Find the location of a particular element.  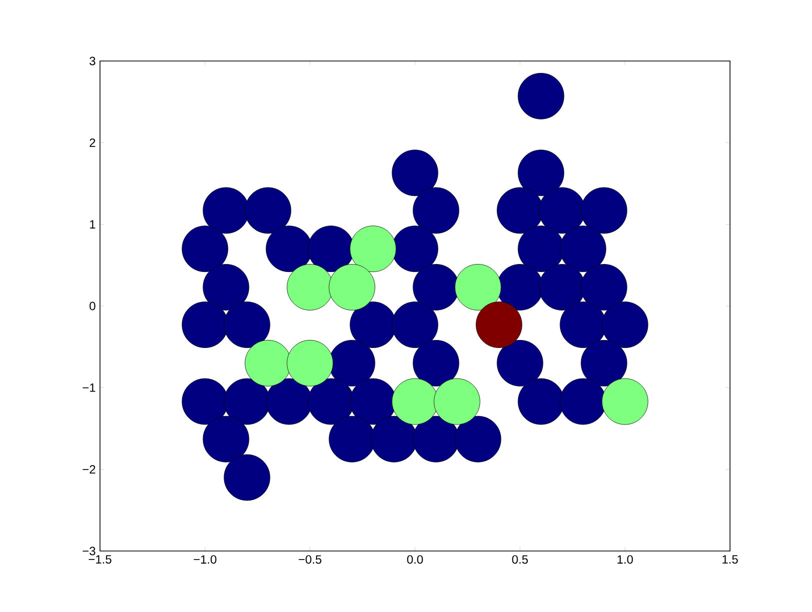

y-tick-label: 1 is located at coordinates (93, 224).